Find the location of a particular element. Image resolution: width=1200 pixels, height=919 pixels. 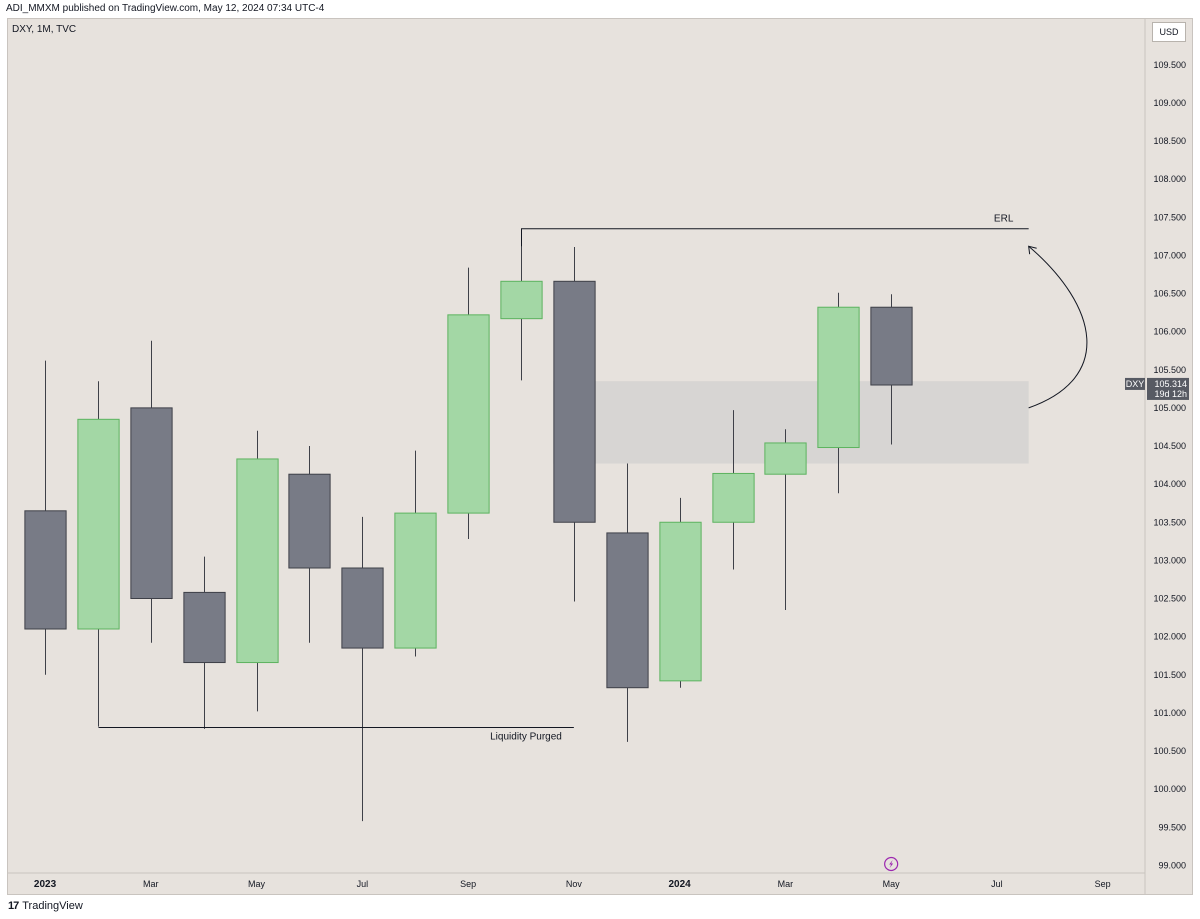

y-tick-label: 102.000 is located at coordinates (1169, 637).